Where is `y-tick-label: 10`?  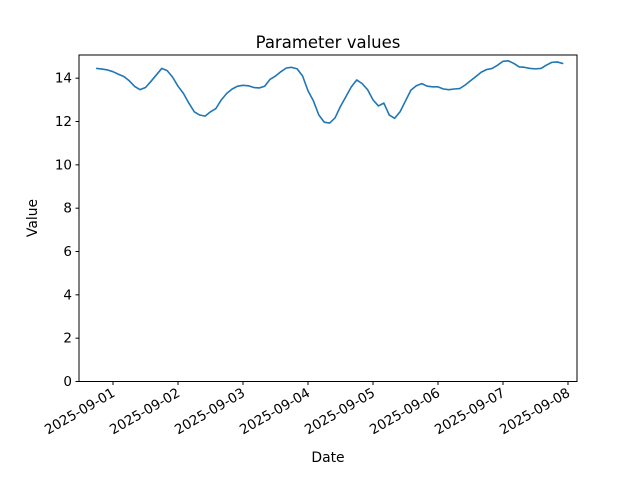 y-tick-label: 10 is located at coordinates (63, 165).